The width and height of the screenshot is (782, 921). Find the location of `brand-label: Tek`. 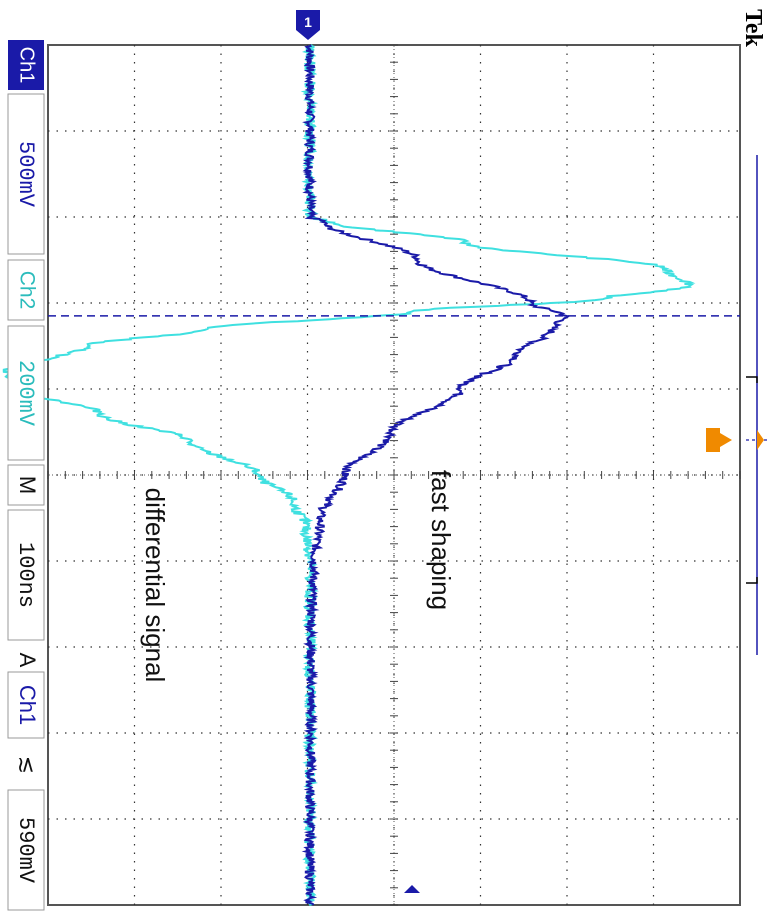

brand-label: Tek is located at coordinates (753, 28).